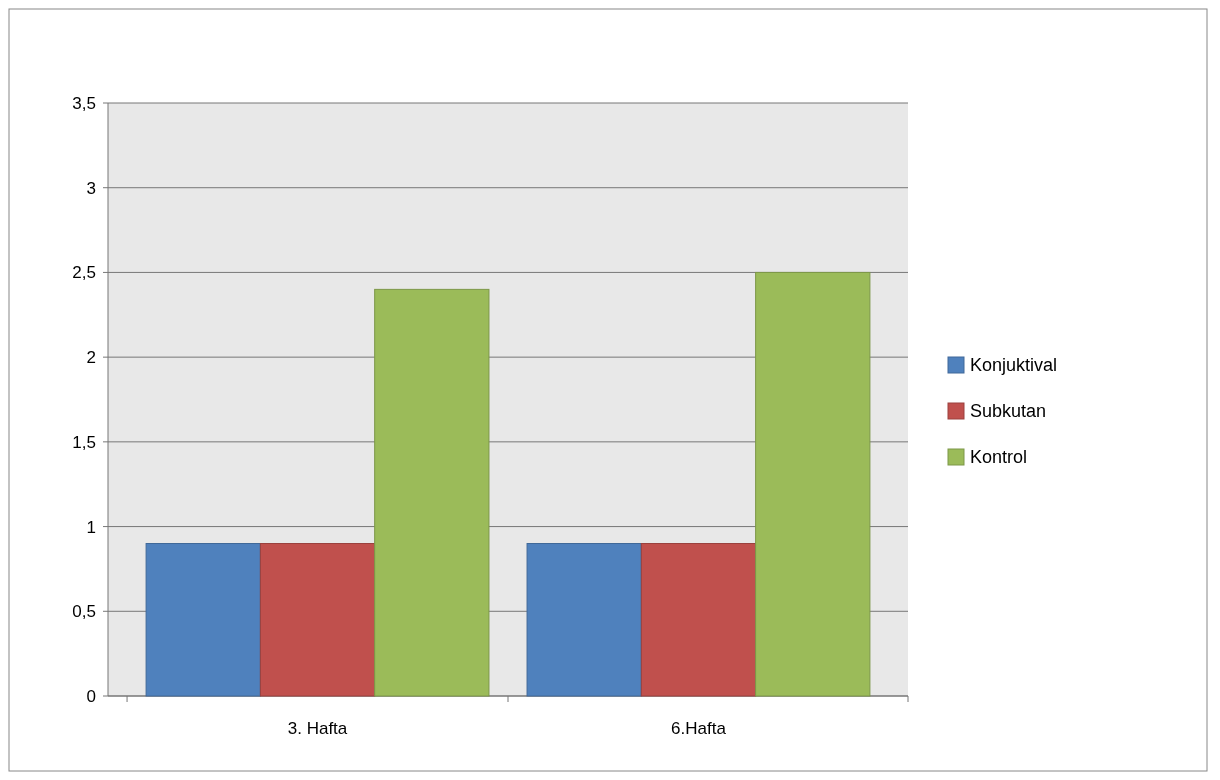  Describe the element at coordinates (699, 728) in the screenshot. I see `x-tick-label: 6.Hafta` at that location.